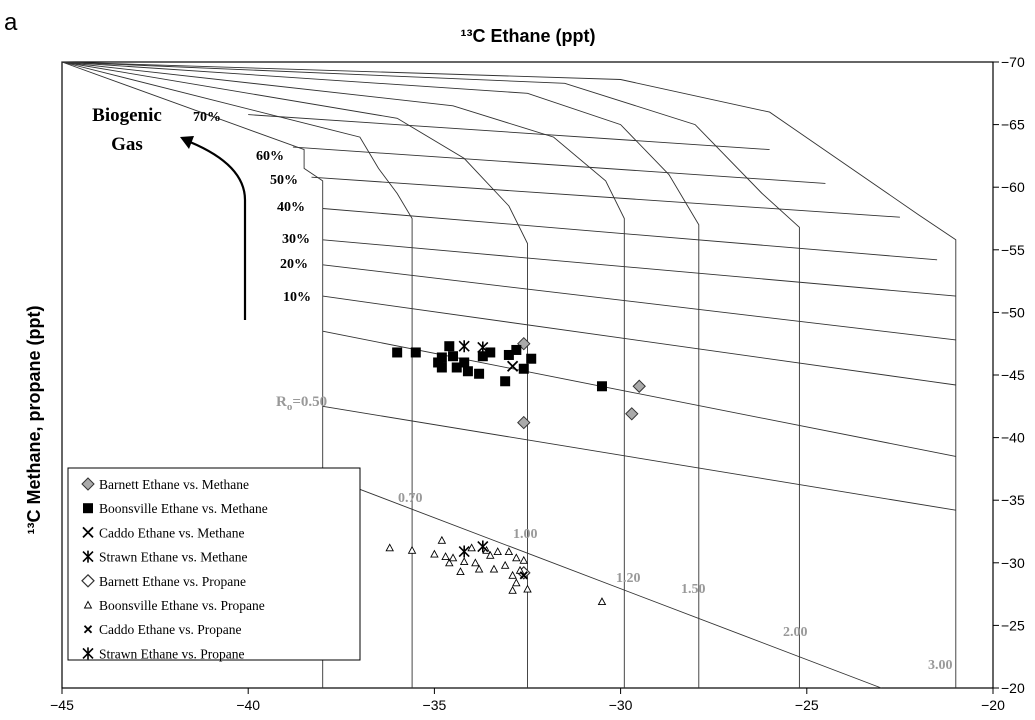  What do you see at coordinates (1013, 500) in the screenshot?
I see `y-tick-label: −35` at bounding box center [1013, 500].